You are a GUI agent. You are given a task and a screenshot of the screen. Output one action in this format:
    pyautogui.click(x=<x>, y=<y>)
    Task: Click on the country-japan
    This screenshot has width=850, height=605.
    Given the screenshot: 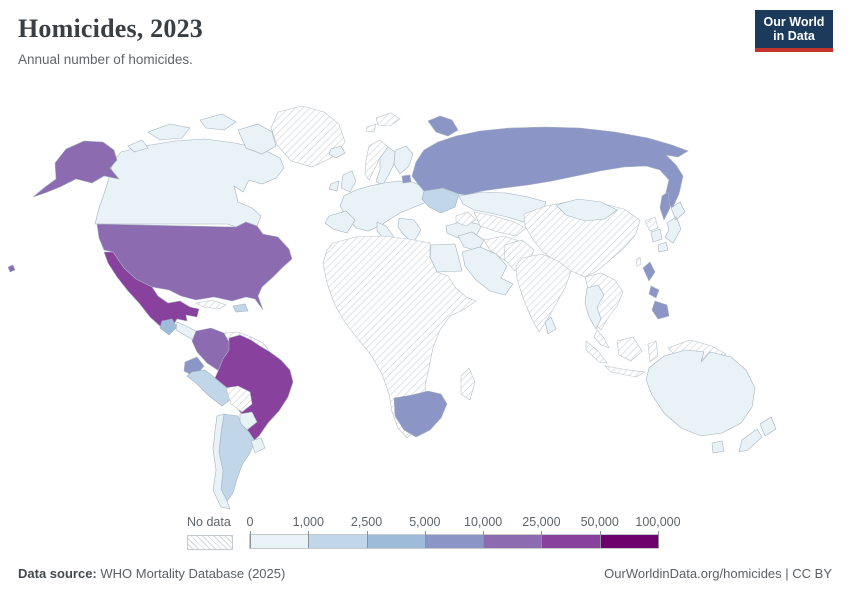 What is the action you would take?
    pyautogui.click(x=671, y=227)
    